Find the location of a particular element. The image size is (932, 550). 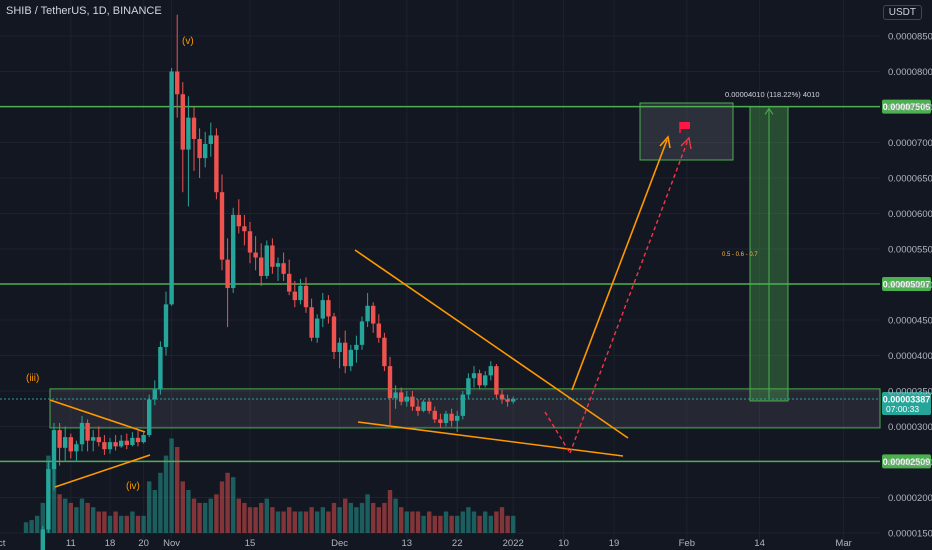

wedge-lower-line is located at coordinates (490, 439).